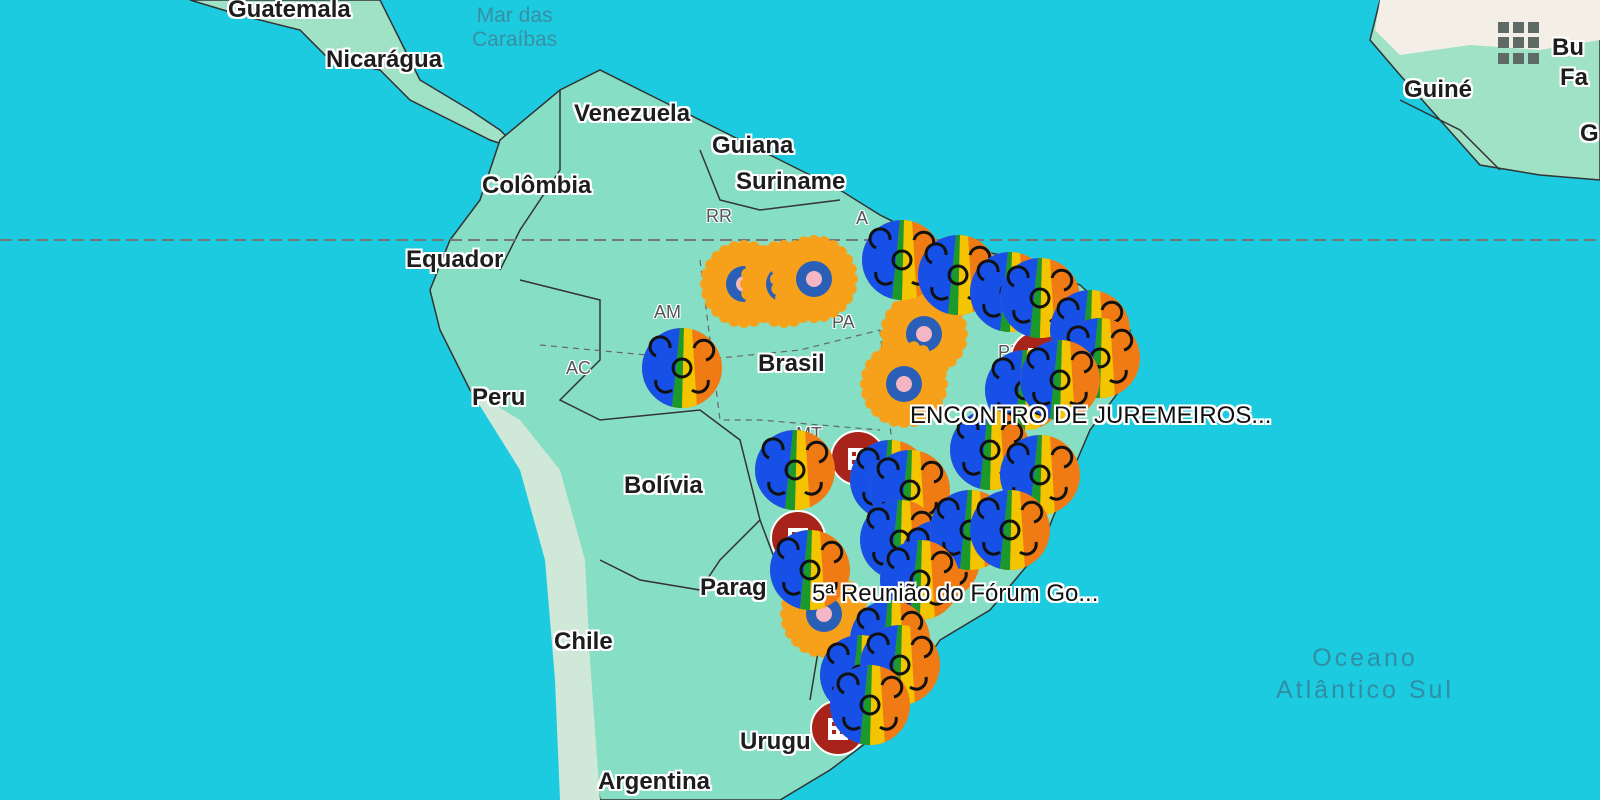 Image resolution: width=1600 pixels, height=800 pixels. What do you see at coordinates (535, 595) in the screenshot?
I see `andes-dry-area` at bounding box center [535, 595].